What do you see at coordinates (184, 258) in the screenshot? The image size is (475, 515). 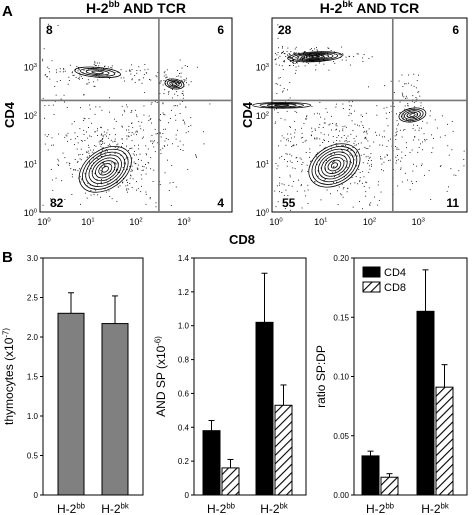 I see `y-tick-label: 1.4` at bounding box center [184, 258].